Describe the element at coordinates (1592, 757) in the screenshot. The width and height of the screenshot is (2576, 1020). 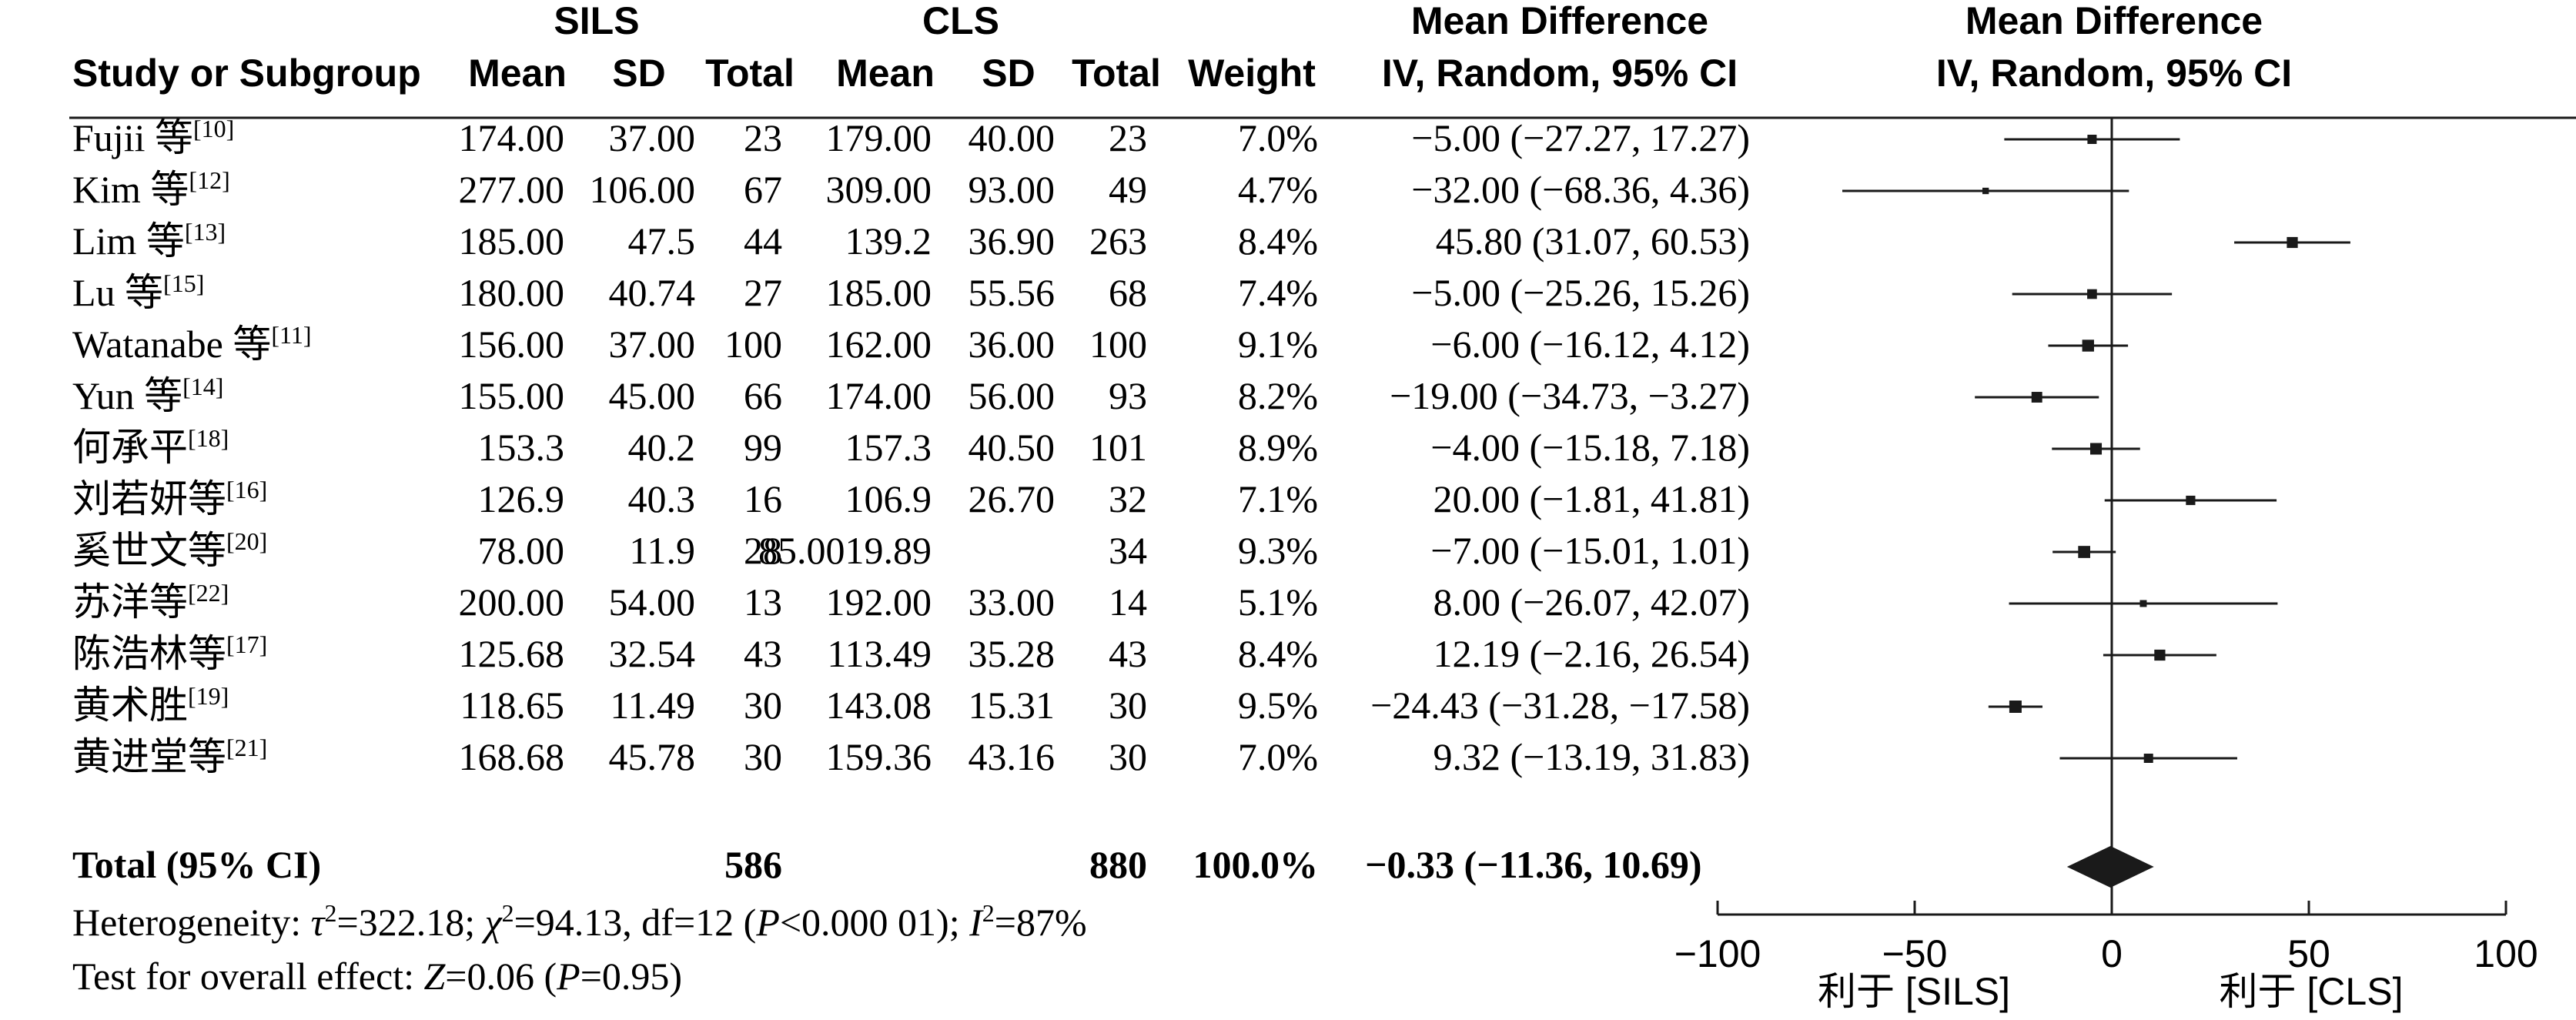
I see `ci-text-cell: 9.32 (−13.19, 31.83)` at that location.